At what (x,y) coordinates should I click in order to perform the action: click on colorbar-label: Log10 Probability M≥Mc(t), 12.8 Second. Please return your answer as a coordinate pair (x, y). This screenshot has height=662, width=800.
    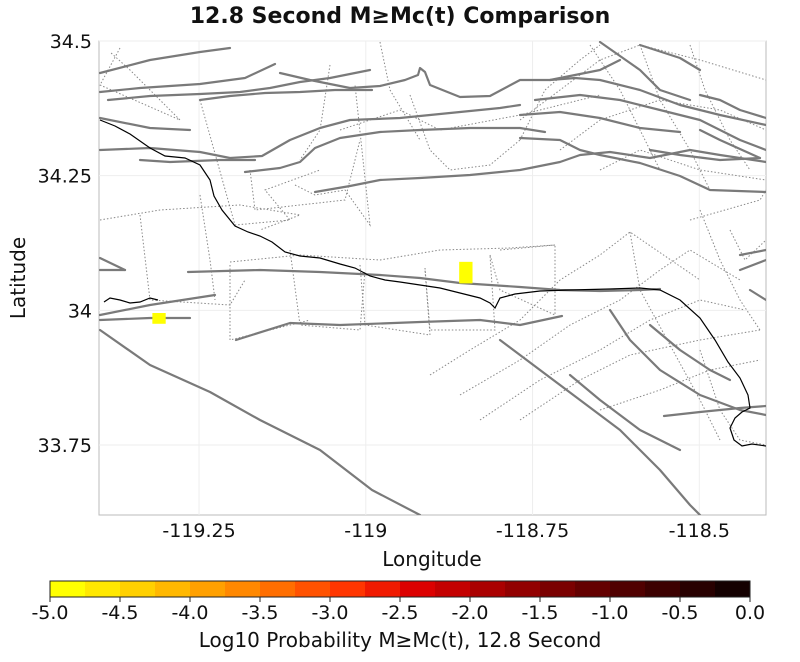
    Looking at the image, I should click on (400, 640).